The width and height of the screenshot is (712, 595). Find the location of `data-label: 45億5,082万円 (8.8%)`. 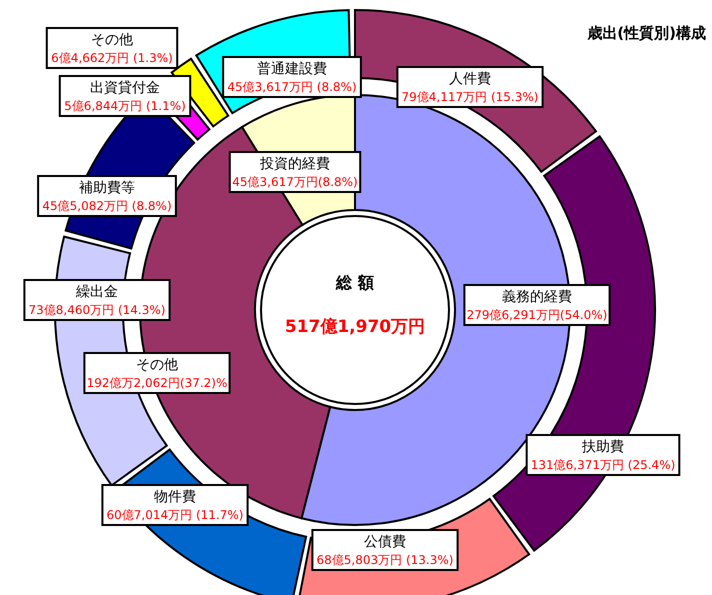

data-label: 45億5,082万円 (8.8%) is located at coordinates (107, 206).